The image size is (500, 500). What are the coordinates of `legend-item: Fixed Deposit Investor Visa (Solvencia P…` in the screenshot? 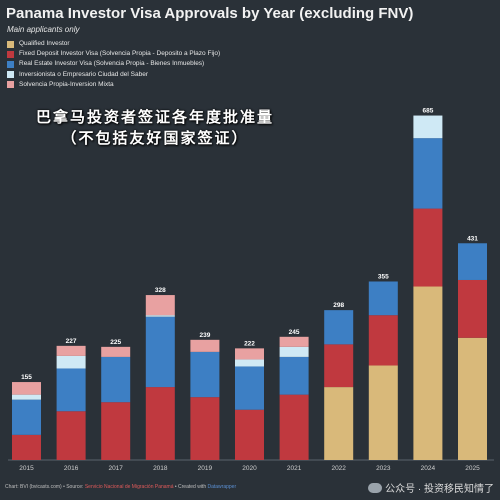 It's located at (113, 54).